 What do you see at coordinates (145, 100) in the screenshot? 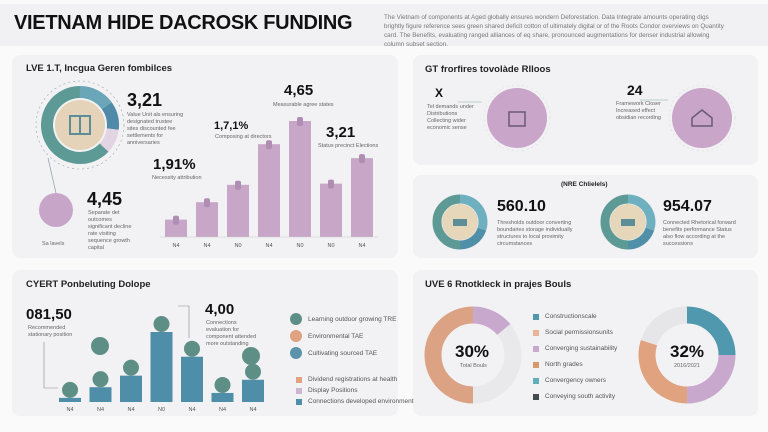
I see `panel1-stat1: 3,21` at bounding box center [145, 100].